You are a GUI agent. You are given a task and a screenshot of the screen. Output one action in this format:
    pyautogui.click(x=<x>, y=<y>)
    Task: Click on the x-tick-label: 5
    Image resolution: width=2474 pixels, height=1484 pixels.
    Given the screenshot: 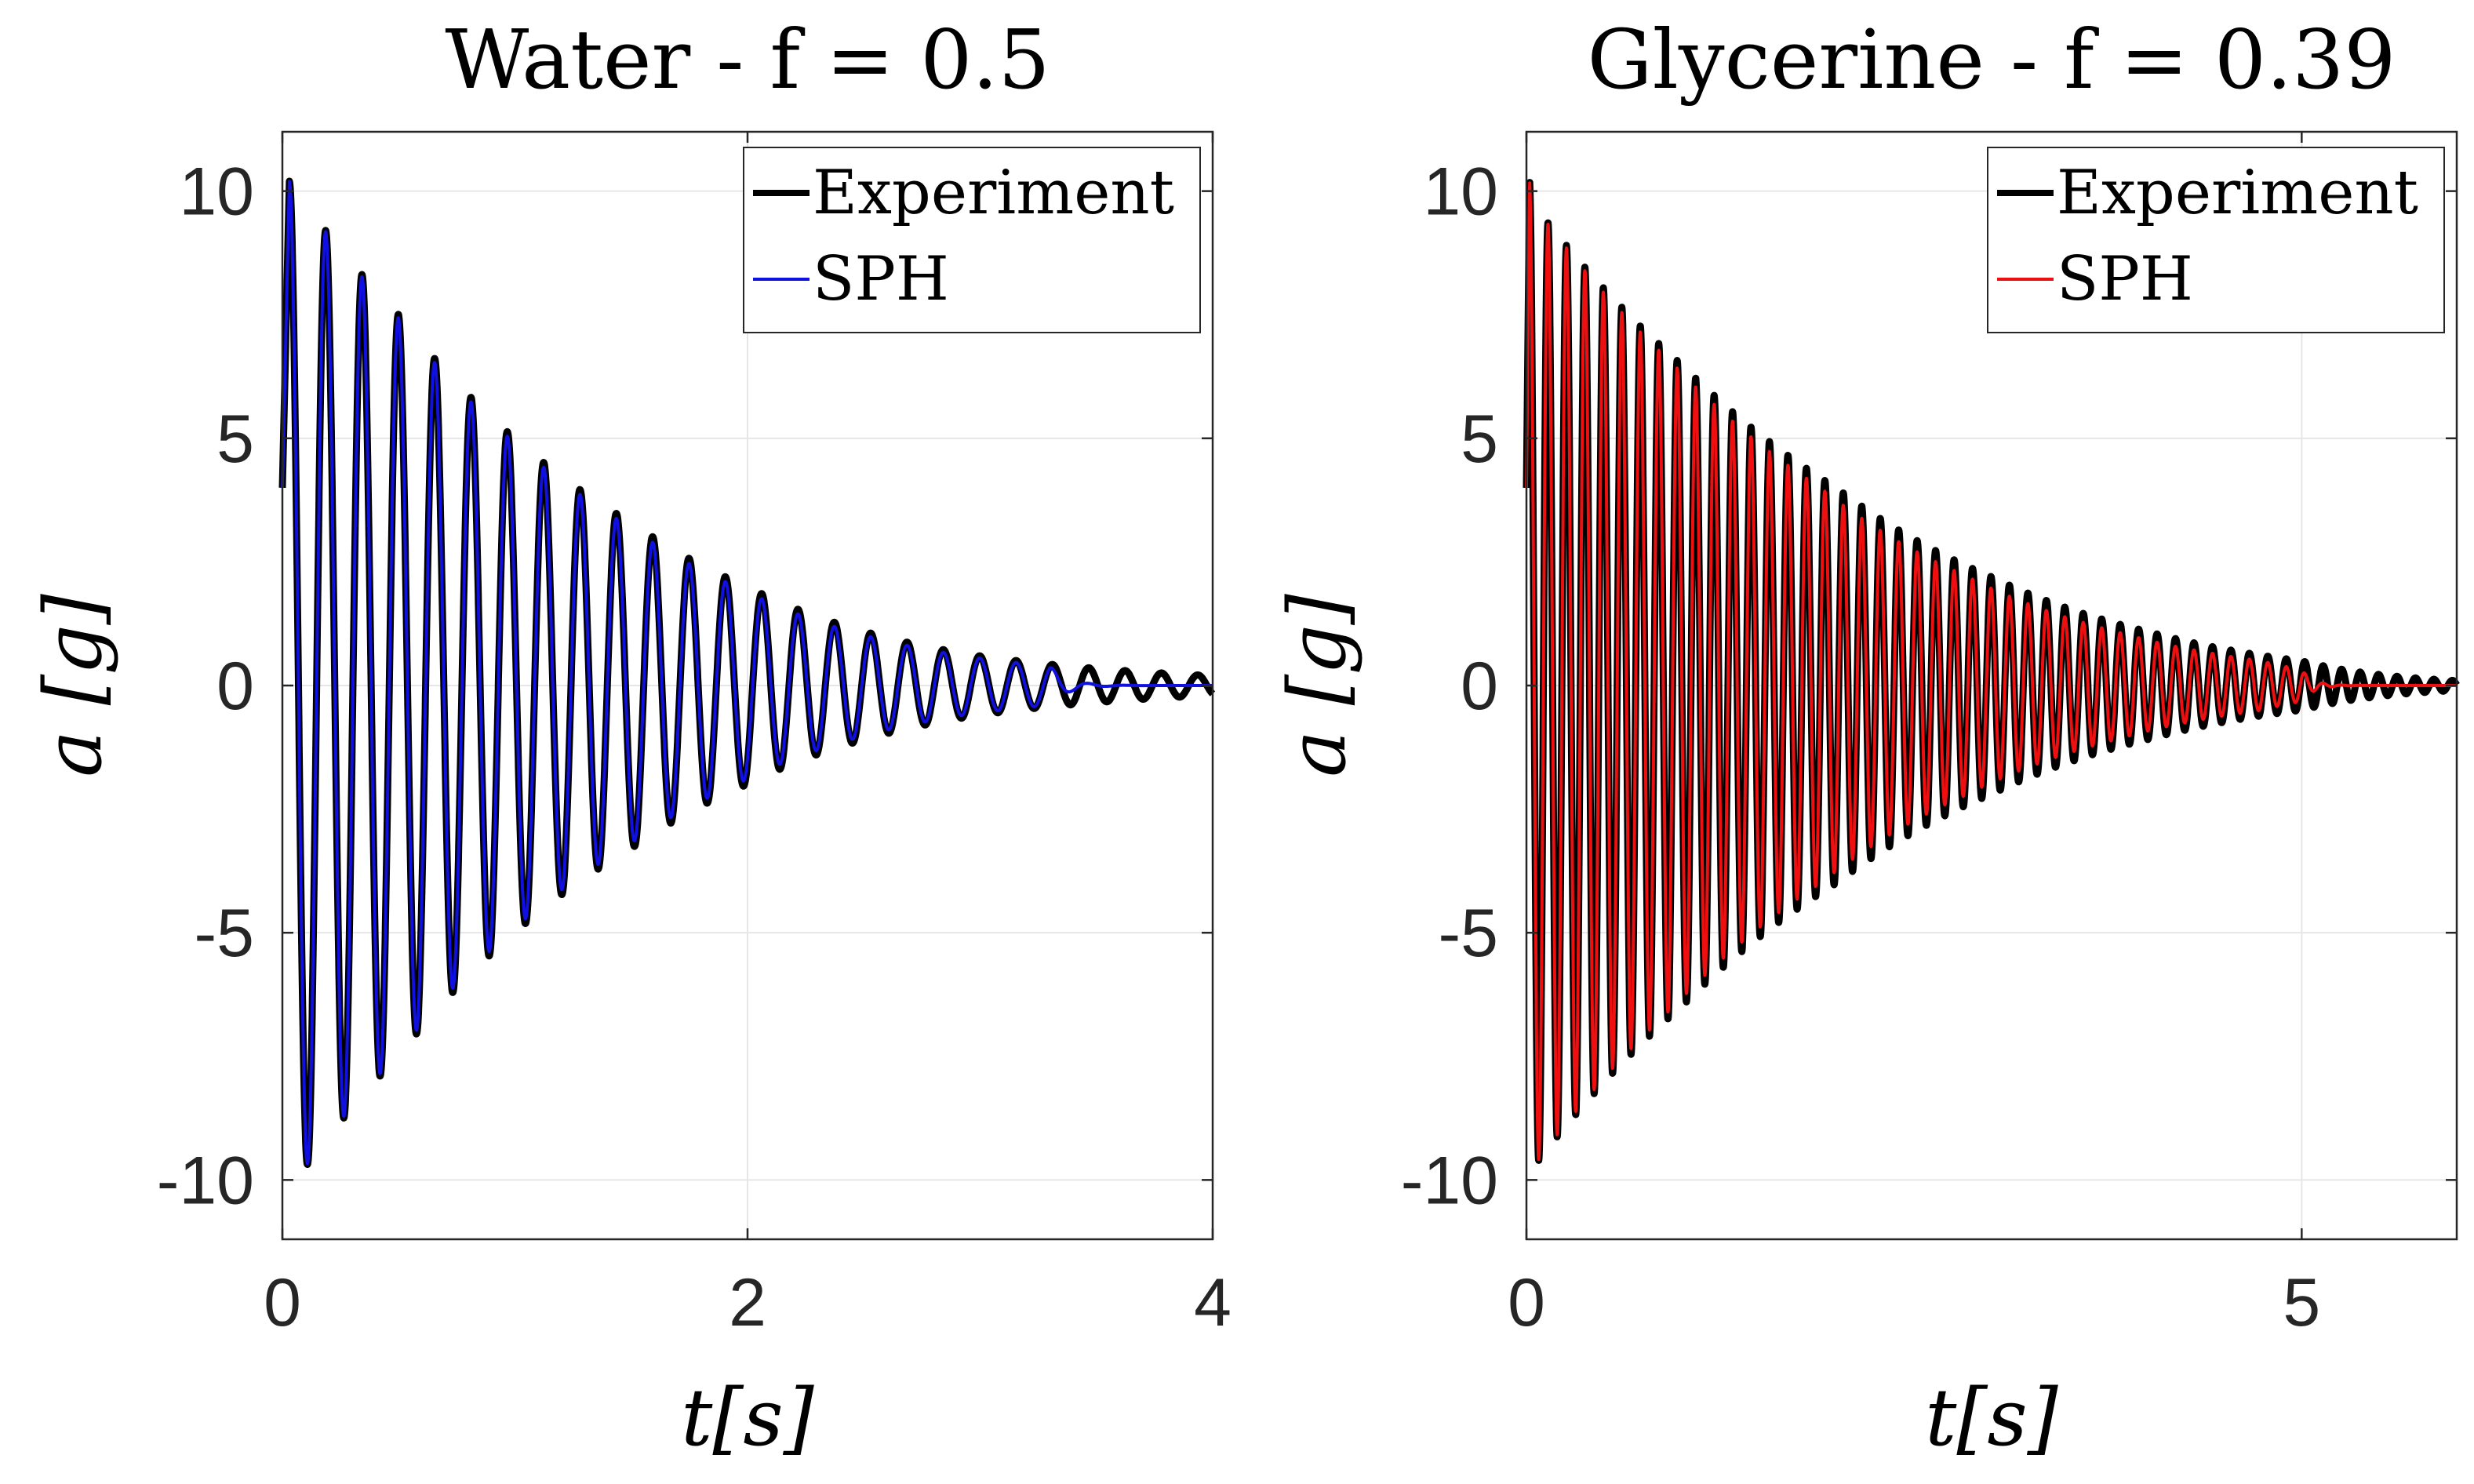 What is the action you would take?
    pyautogui.click(x=2301, y=1302)
    